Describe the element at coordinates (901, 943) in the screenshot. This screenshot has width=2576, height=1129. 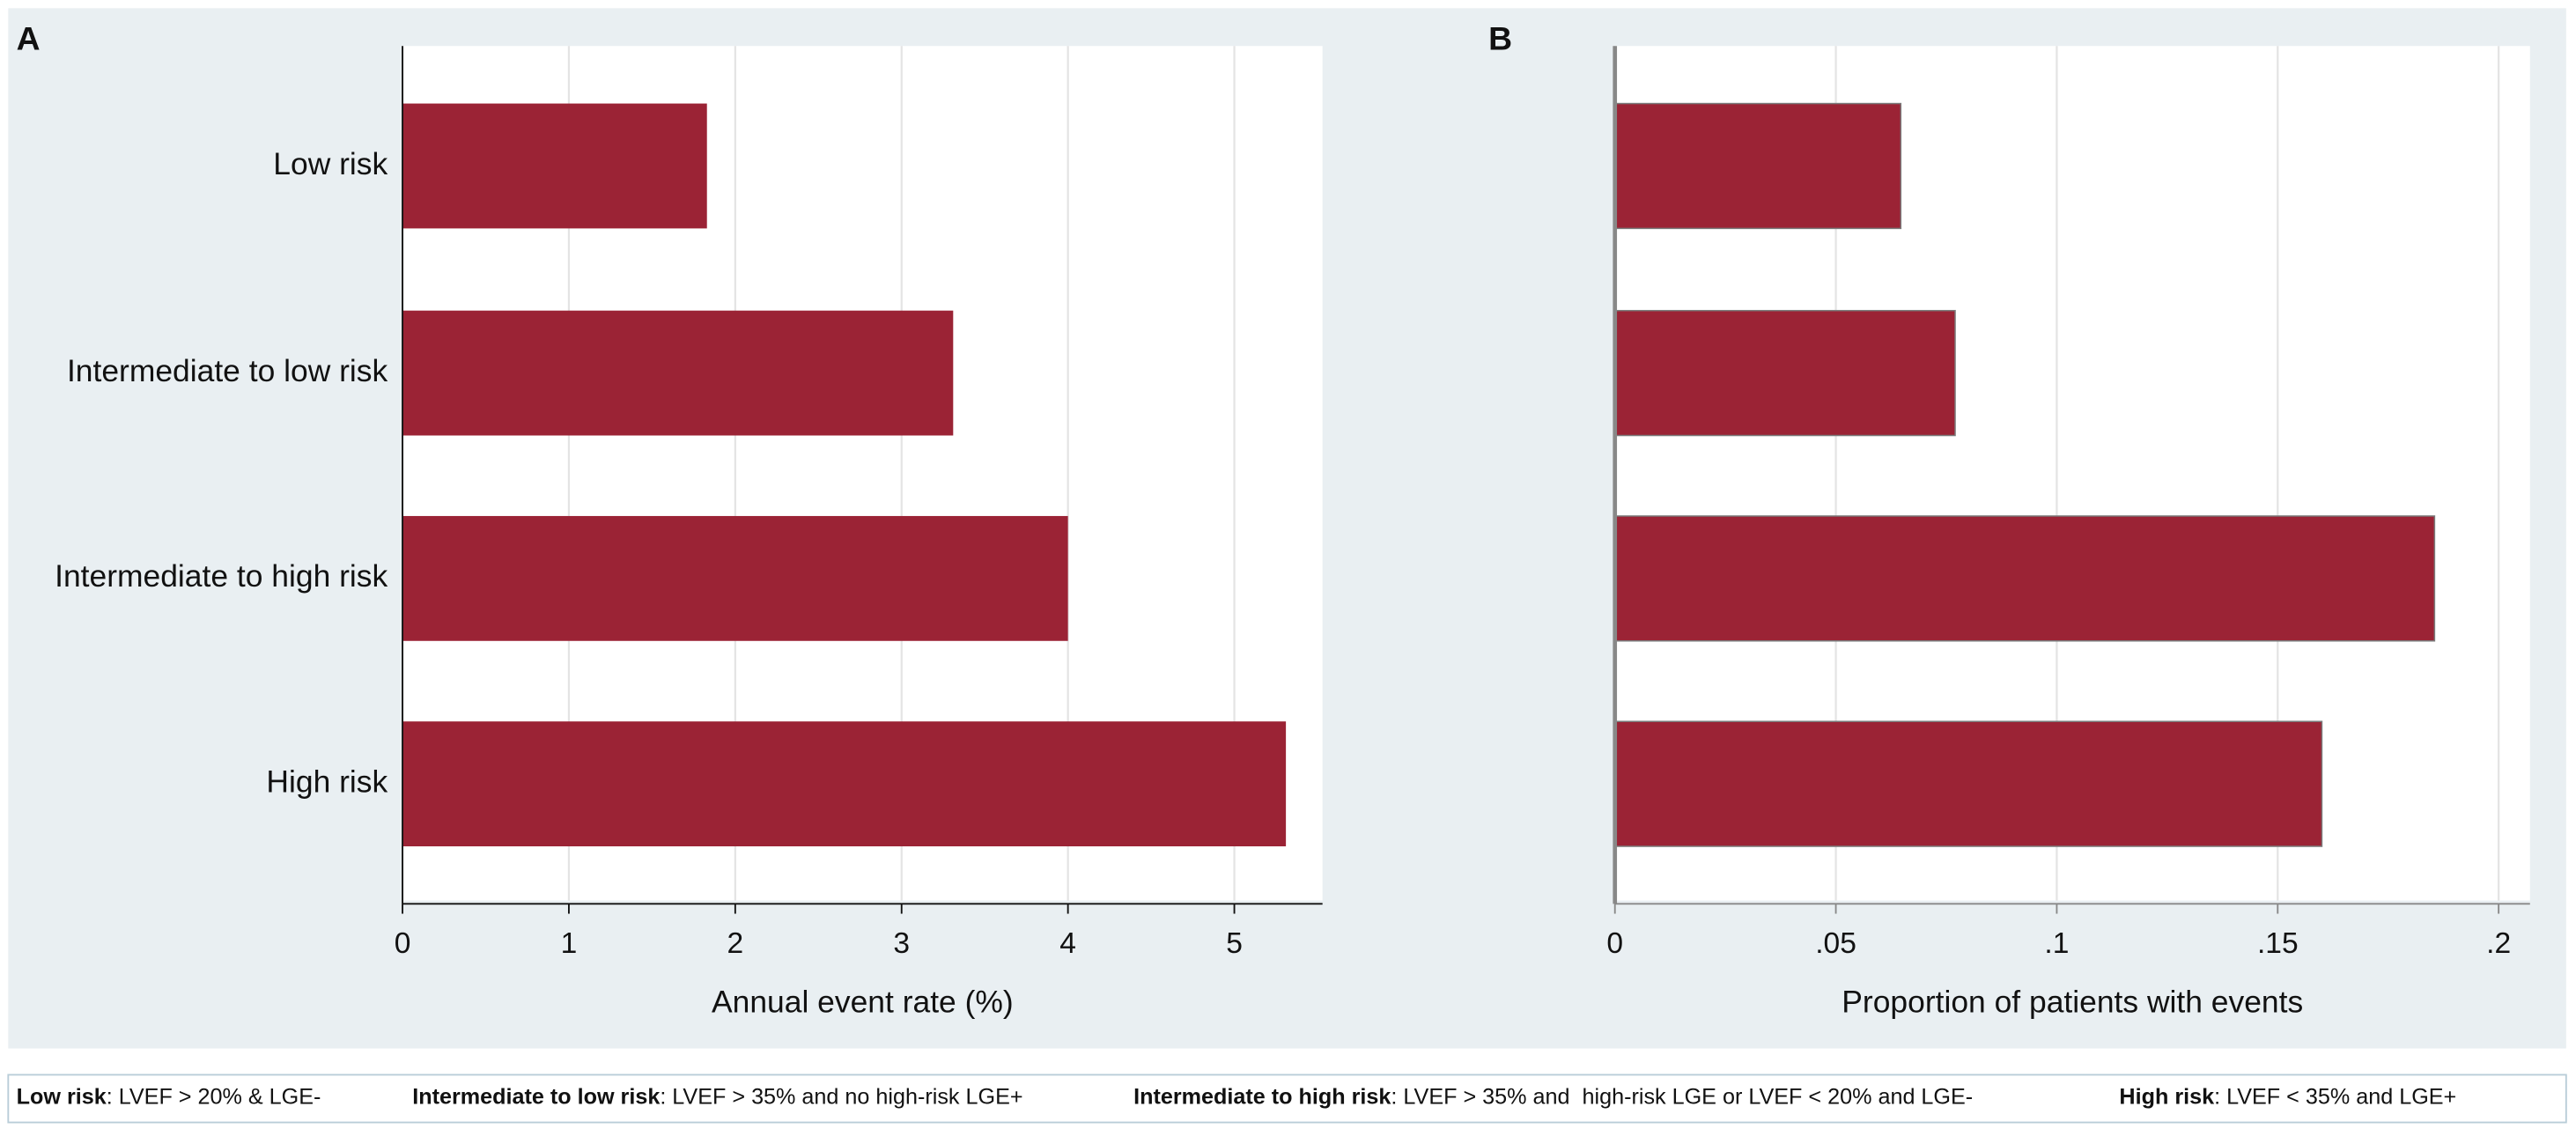
I see `x-tick-label: 3` at that location.